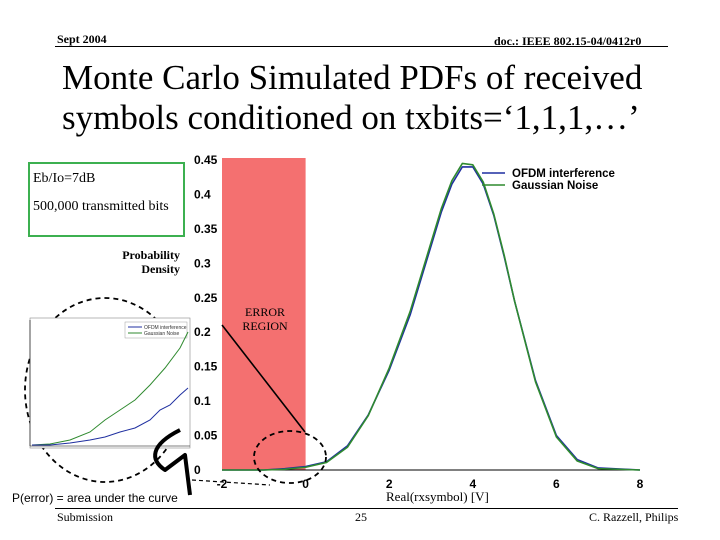 Image resolution: width=720 pixels, height=540 pixels. I want to click on x-axis-label: Real(rxsymbol) [V], so click(437, 496).